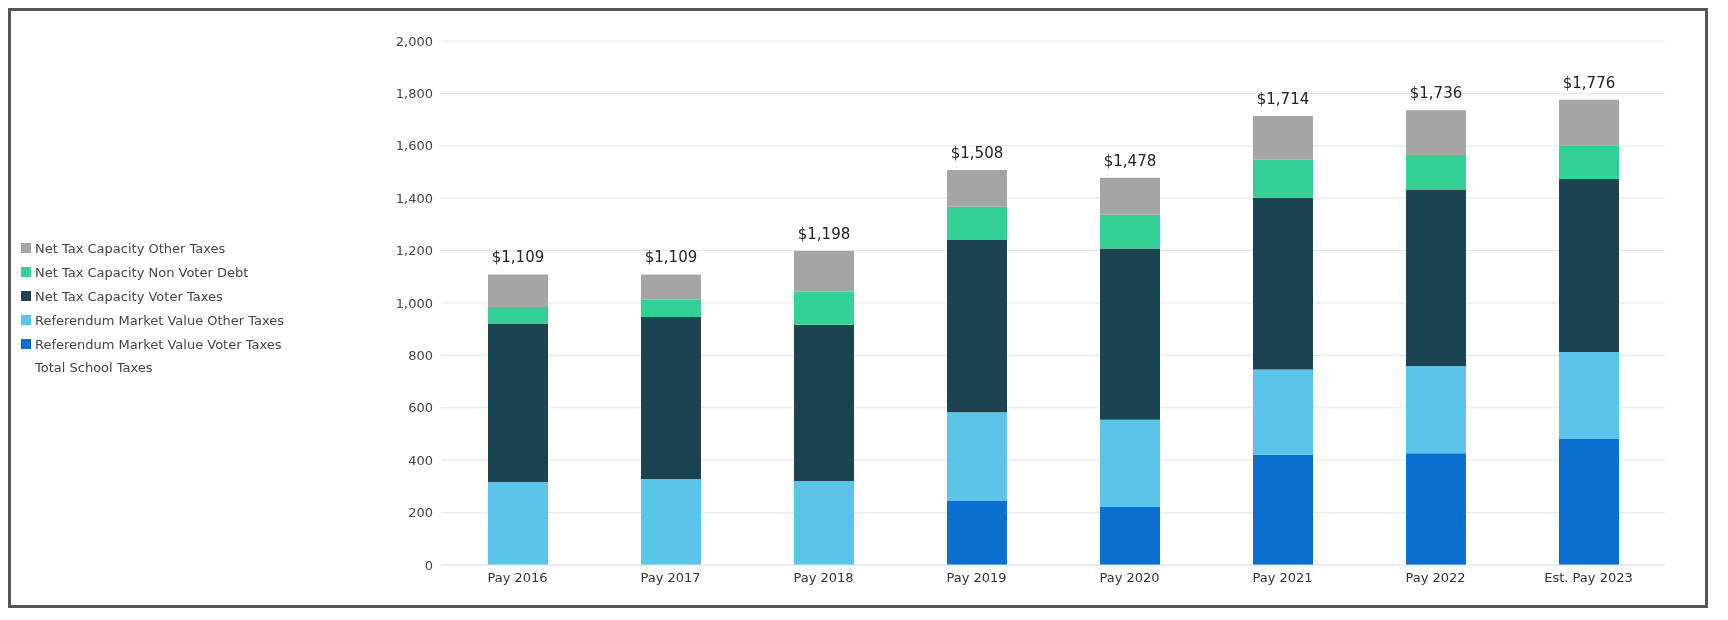 The width and height of the screenshot is (1728, 620). Describe the element at coordinates (414, 198) in the screenshot. I see `y-tick-label: 1,400` at that location.